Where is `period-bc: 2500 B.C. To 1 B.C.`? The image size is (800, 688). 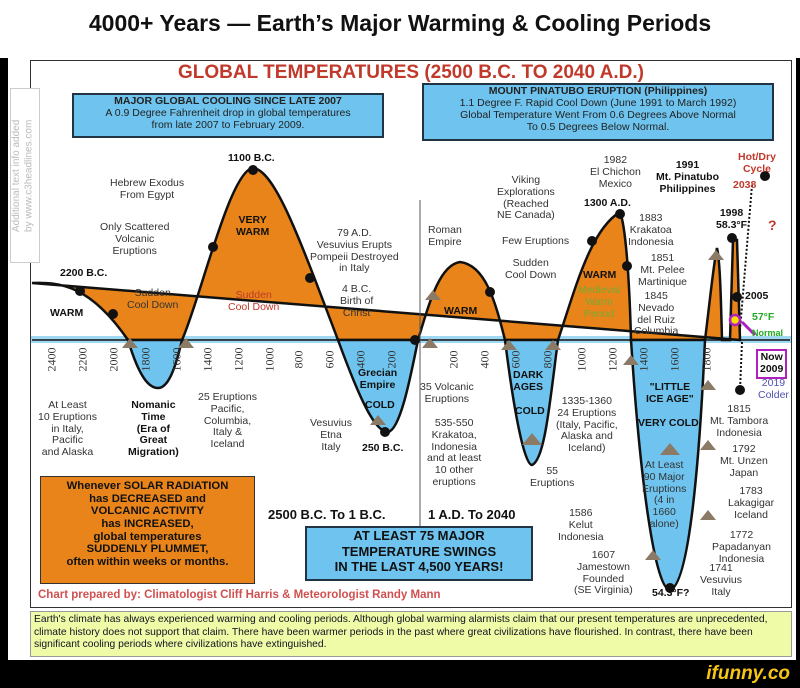 period-bc: 2500 B.C. To 1 B.C. is located at coordinates (327, 514).